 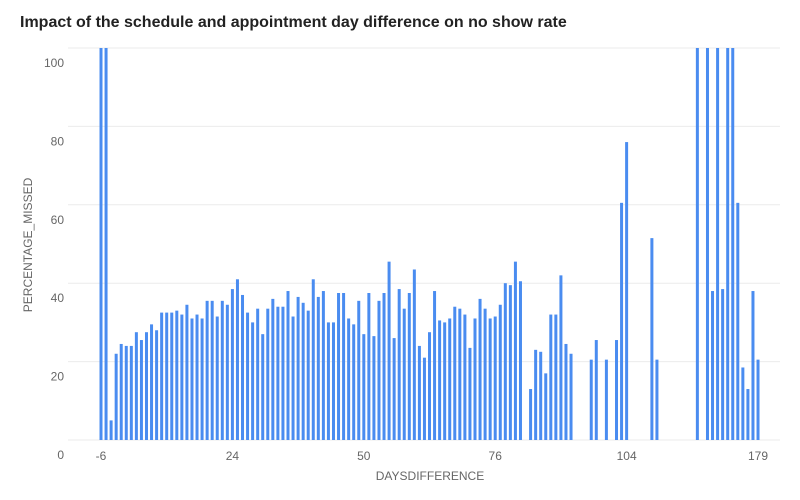 What do you see at coordinates (28, 244) in the screenshot?
I see `y-axis-label: PERCENTAGE_MISSED` at bounding box center [28, 244].